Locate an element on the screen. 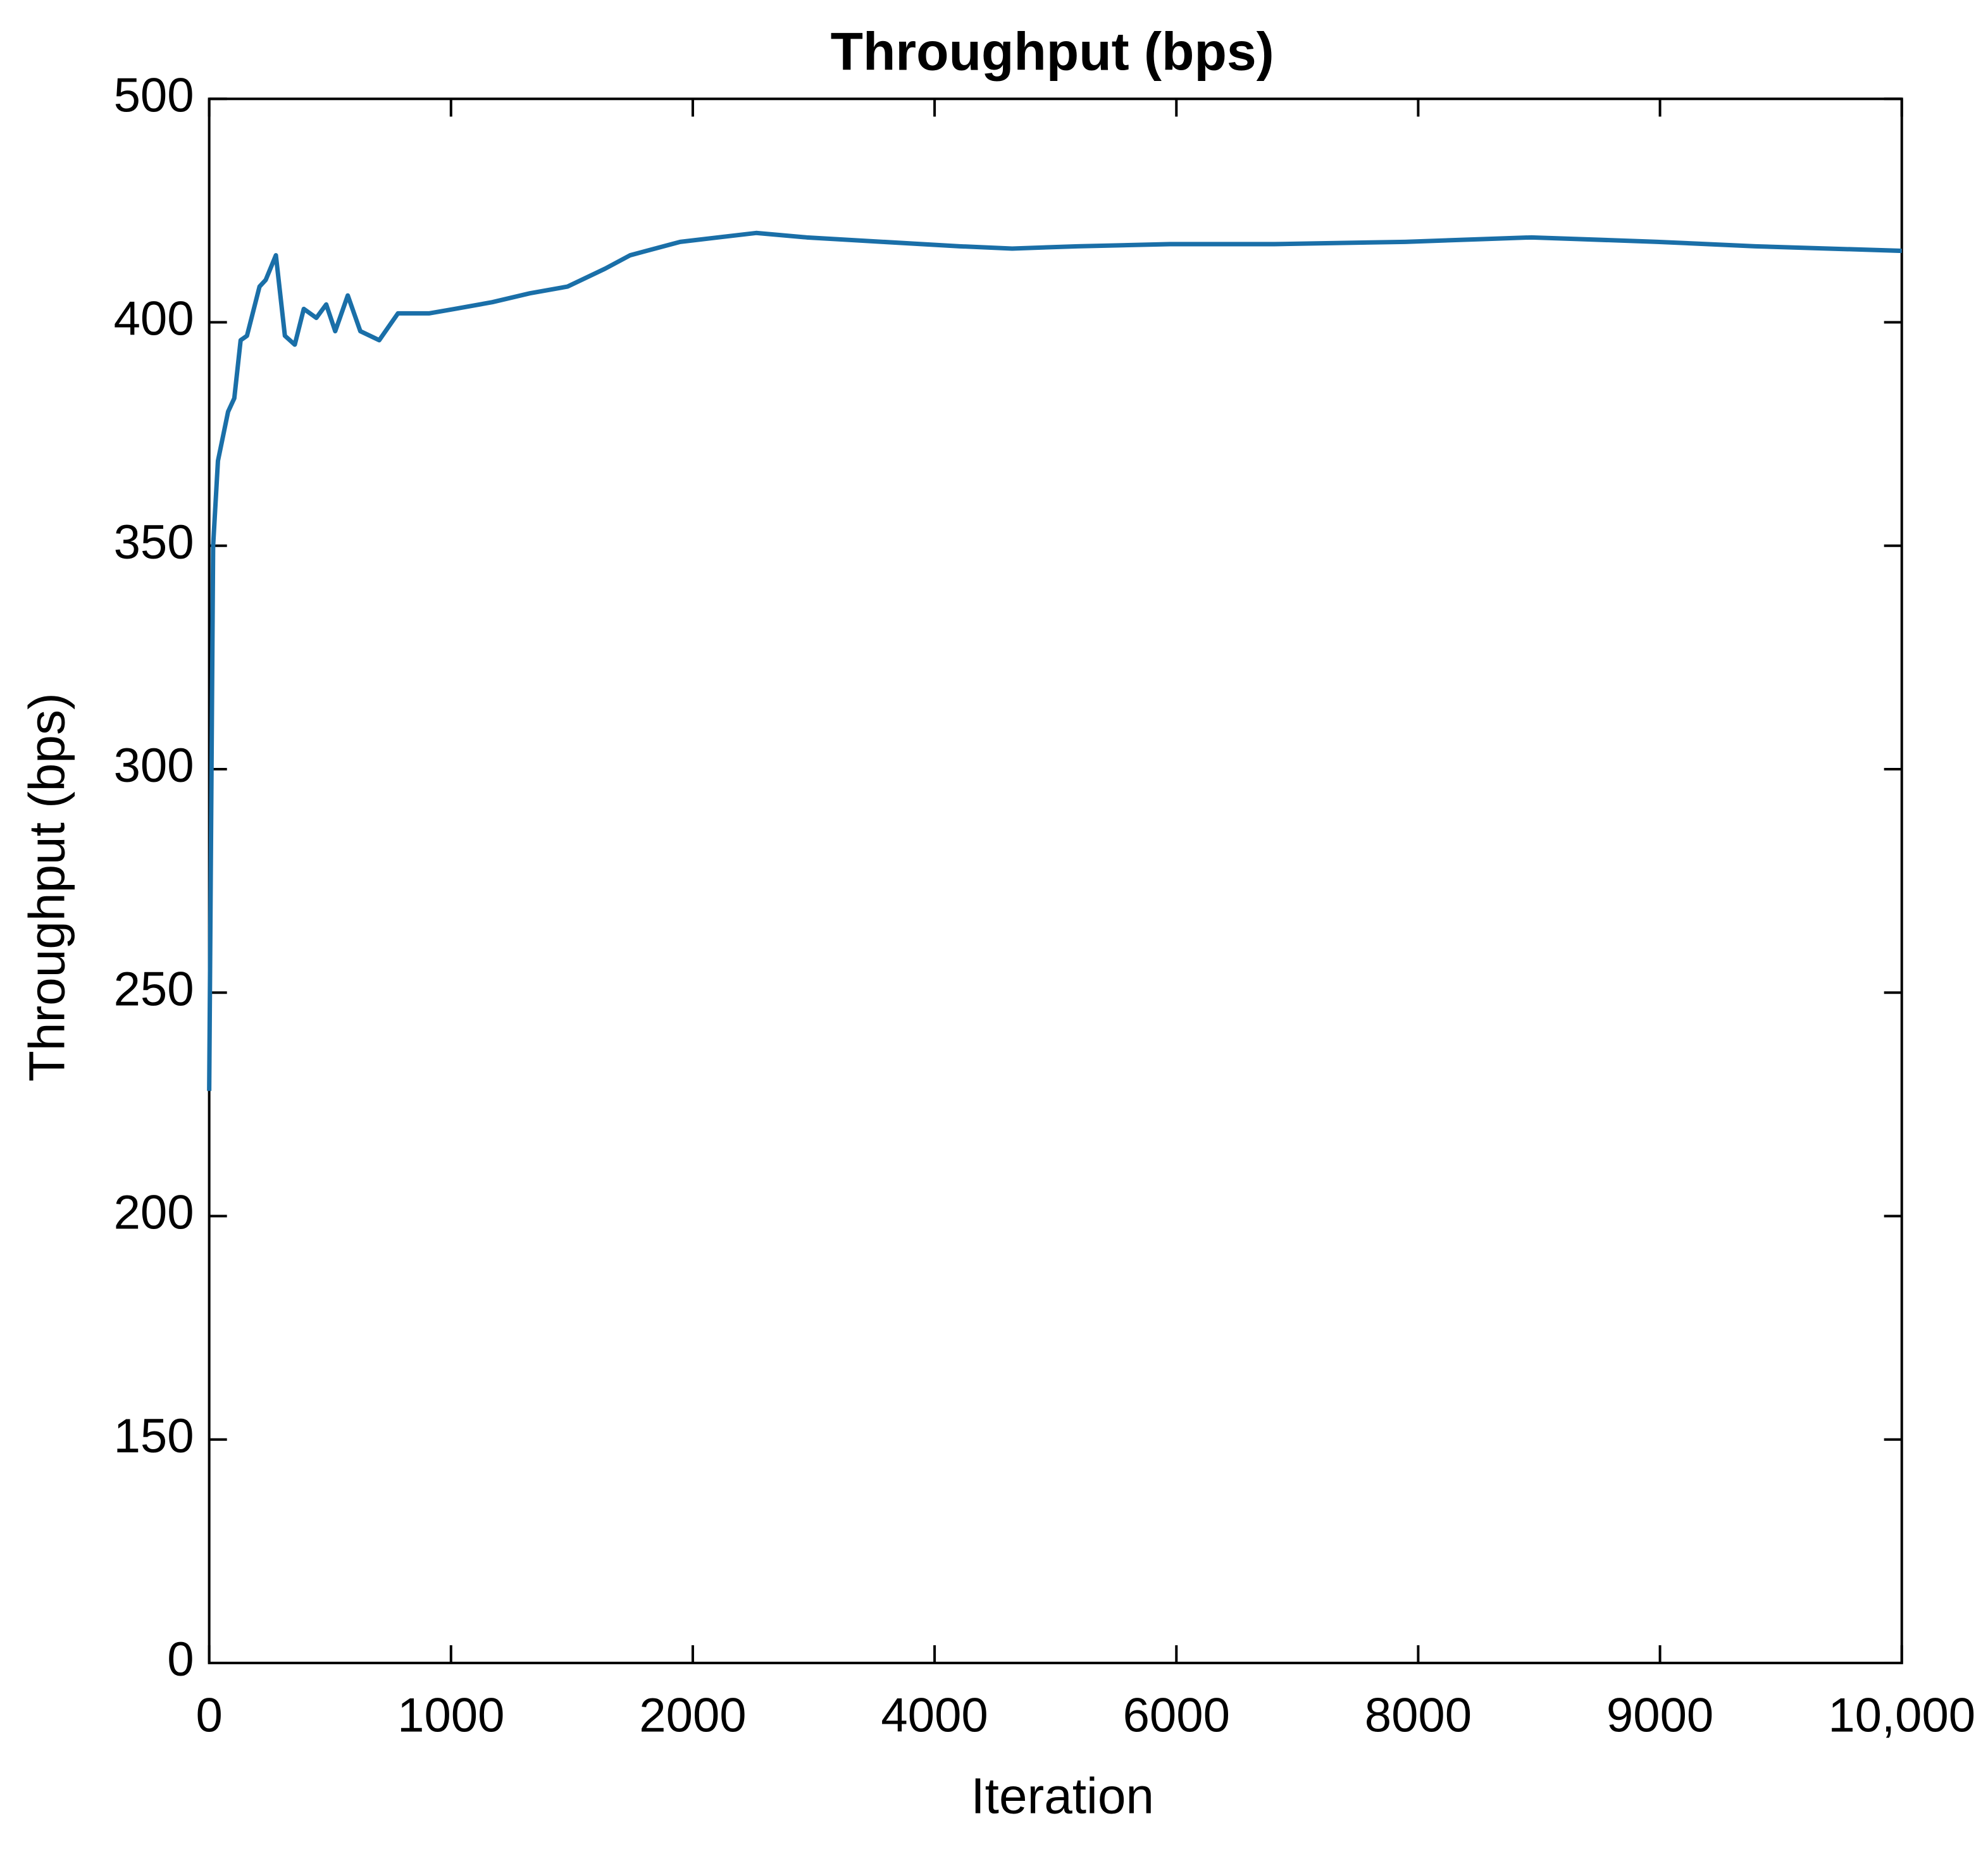 Image resolution: width=1988 pixels, height=1854 pixels. x-tick-label: 8000 is located at coordinates (1418, 1715).